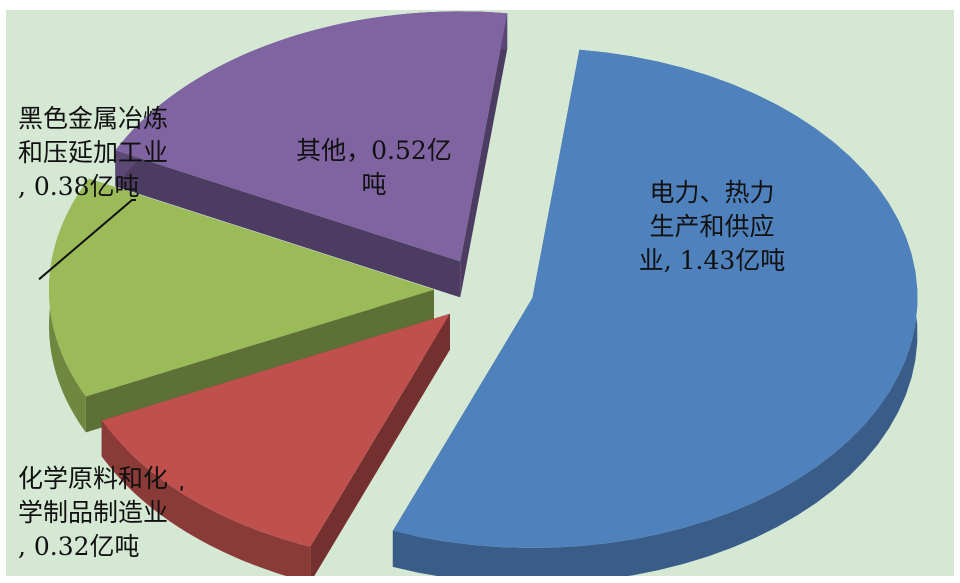 This screenshot has width=960, height=583. Describe the element at coordinates (712, 226) in the screenshot. I see `slice-label-power: 电力、热力 生产和供应 业, 1.43亿吨` at that location.